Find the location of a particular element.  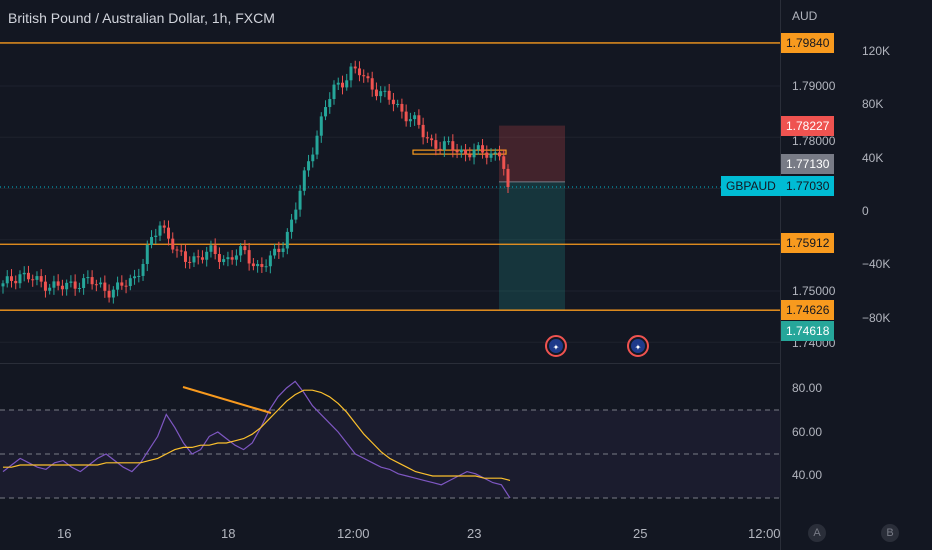

scale-button: B is located at coordinates (890, 533).